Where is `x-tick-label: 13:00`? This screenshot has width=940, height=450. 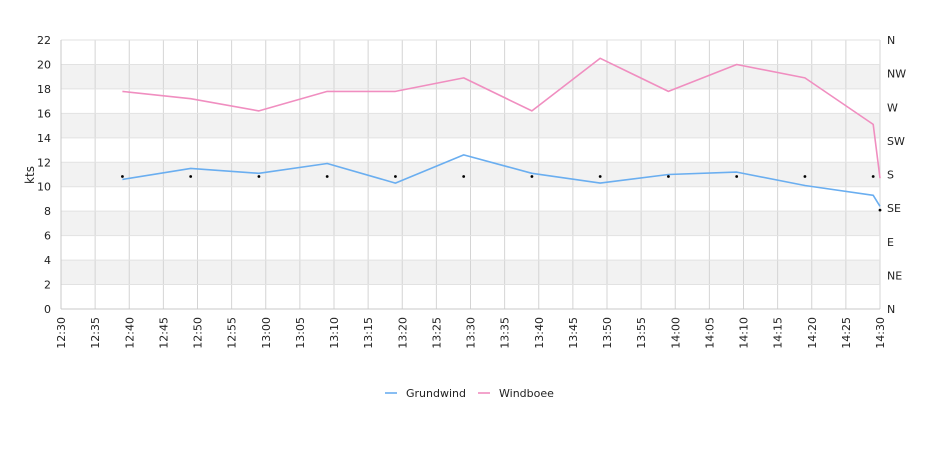
x-tick-label: 13:00 is located at coordinates (266, 333).